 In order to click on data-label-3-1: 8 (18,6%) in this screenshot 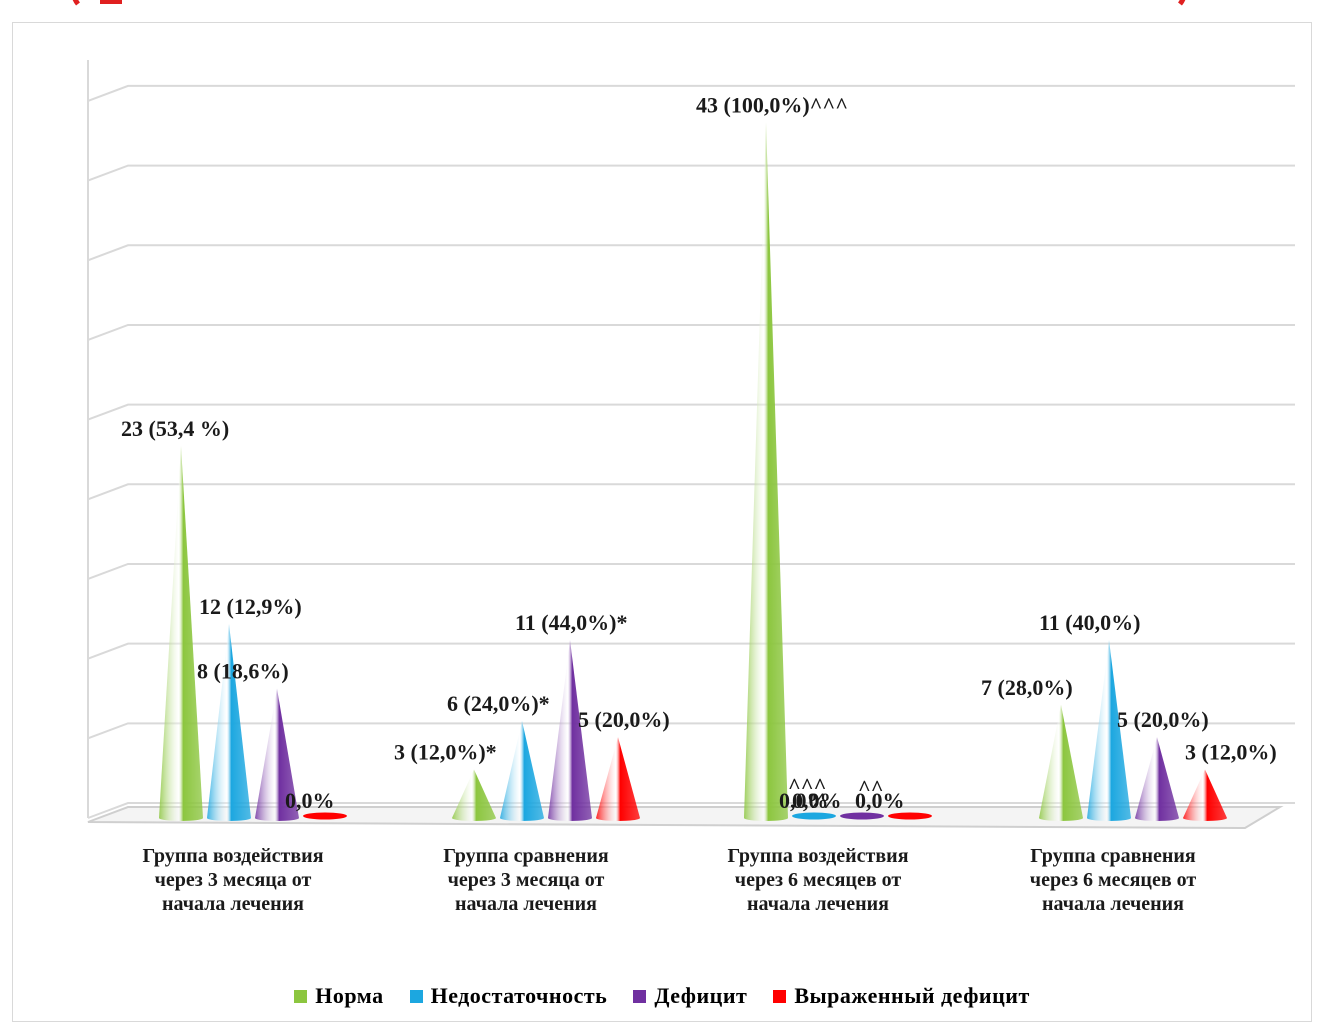, I will do `click(243, 671)`.